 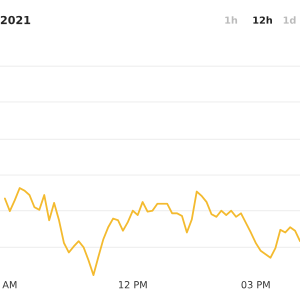 What do you see at coordinates (15, 20) in the screenshot?
I see `chart-title: 2021` at bounding box center [15, 20].